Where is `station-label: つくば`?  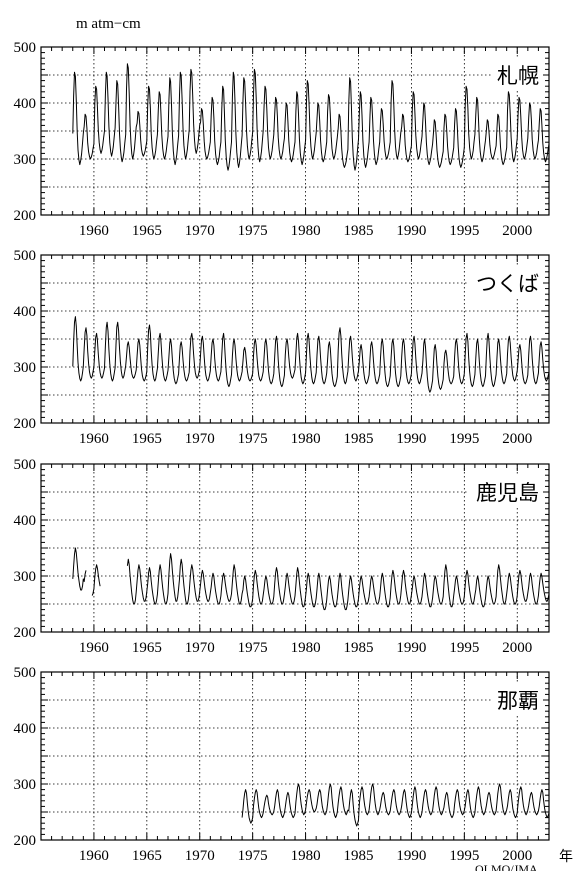 station-label: つくば is located at coordinates (507, 284).